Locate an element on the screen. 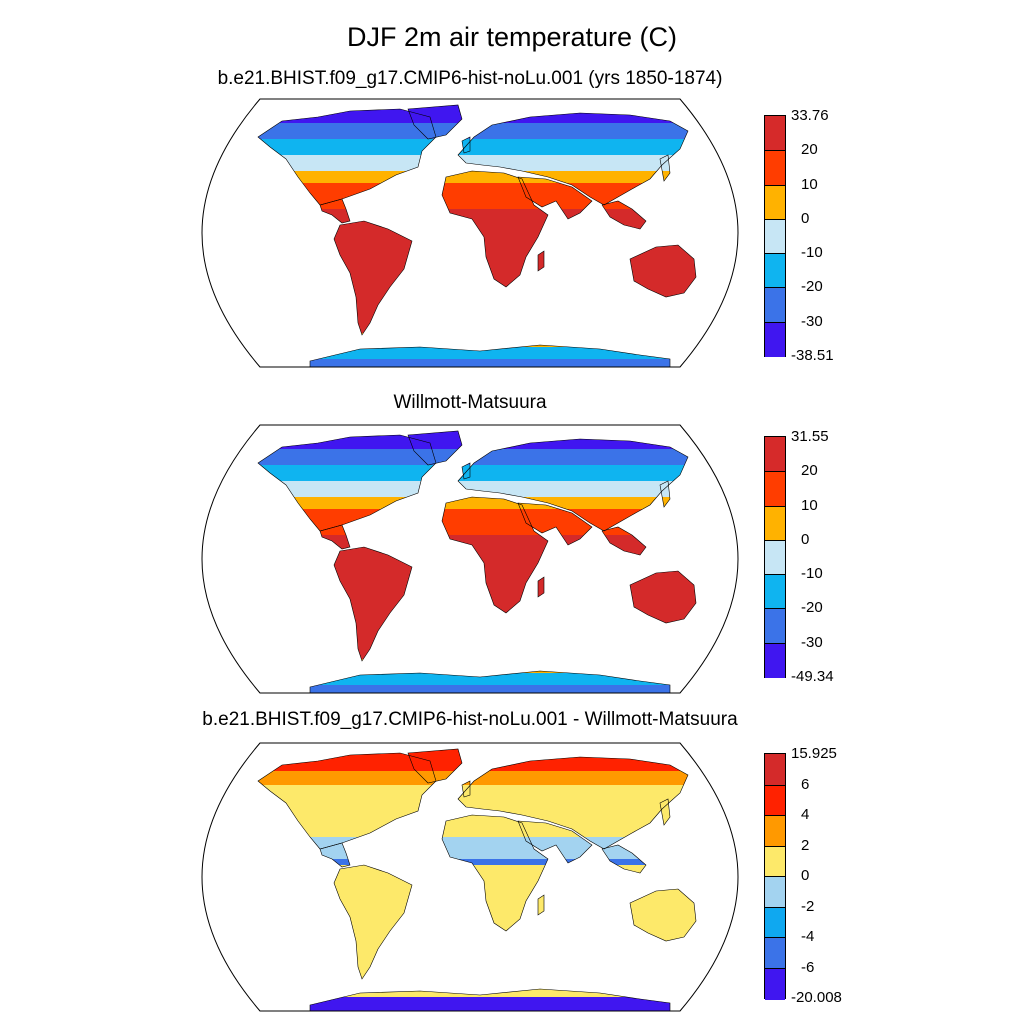 Image resolution: width=1024 pixels, height=1024 pixels. panel-2-map-svg is located at coordinates (470, 559).